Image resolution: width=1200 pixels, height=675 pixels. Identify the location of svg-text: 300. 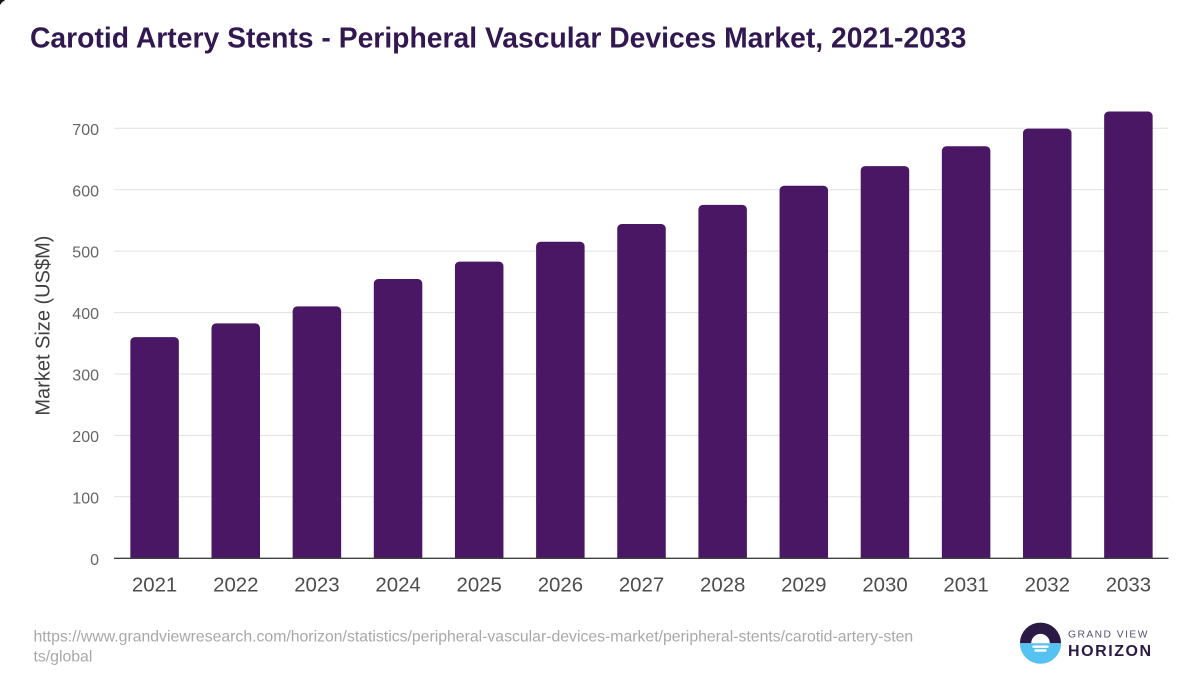
(85, 376).